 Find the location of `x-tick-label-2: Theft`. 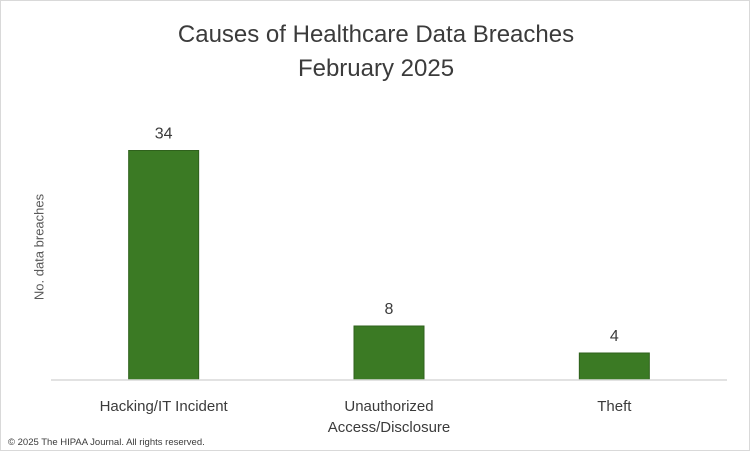

x-tick-label-2: Theft is located at coordinates (614, 406).